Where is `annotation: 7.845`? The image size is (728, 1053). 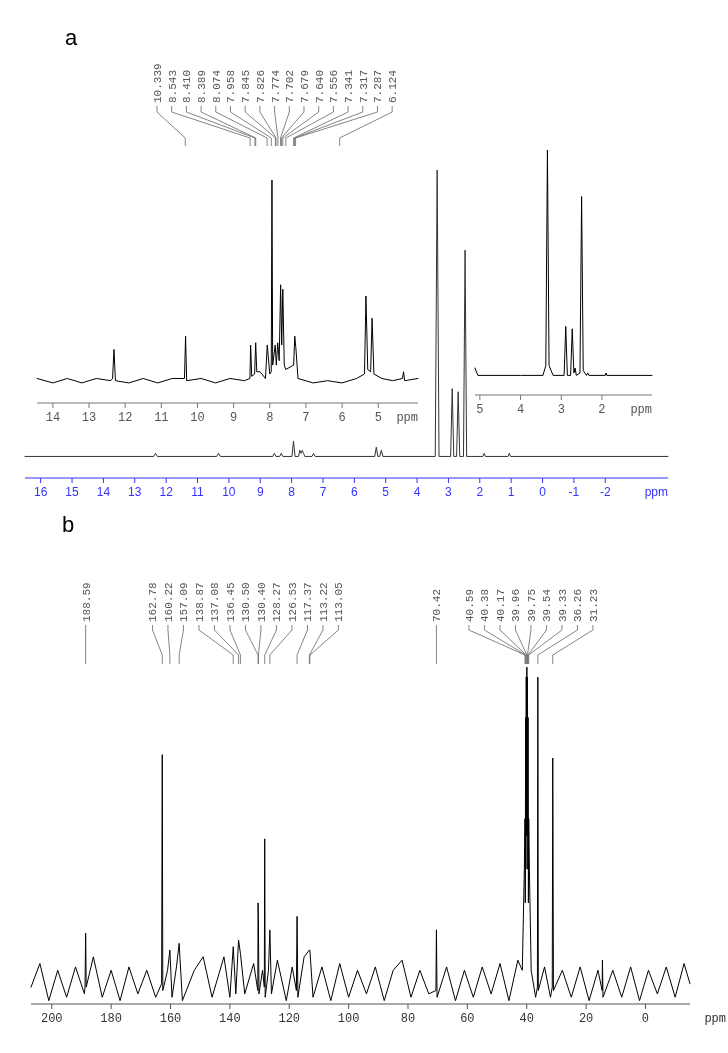
annotation: 7.845 is located at coordinates (246, 86).